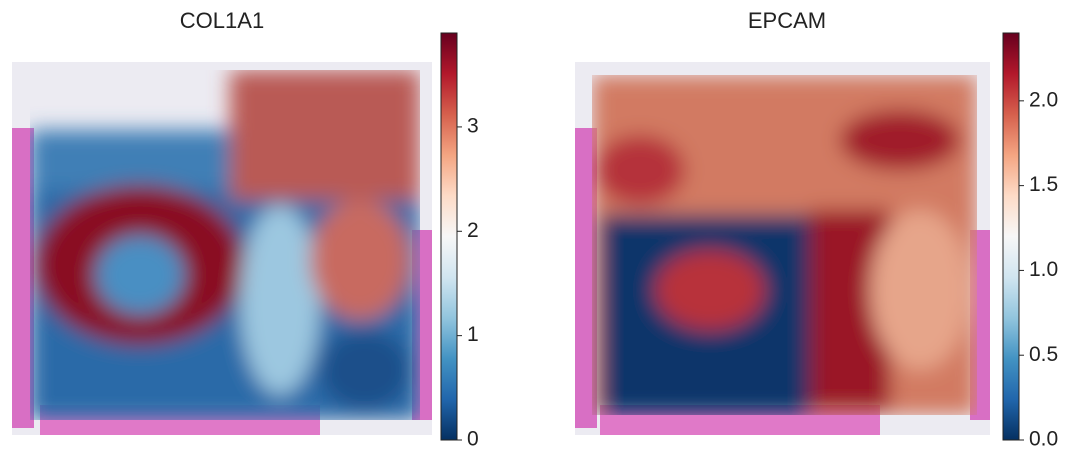 The image size is (1080, 473). I want to click on panel-title: COL1A1, so click(222, 20).